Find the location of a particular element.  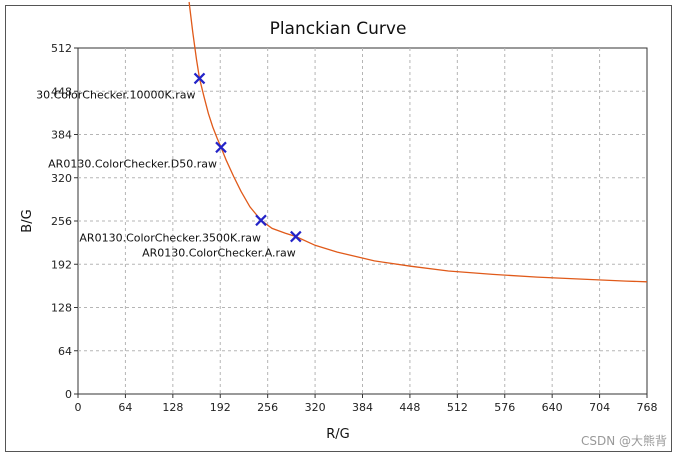

y-tick-label: 320 is located at coordinates (61, 178).